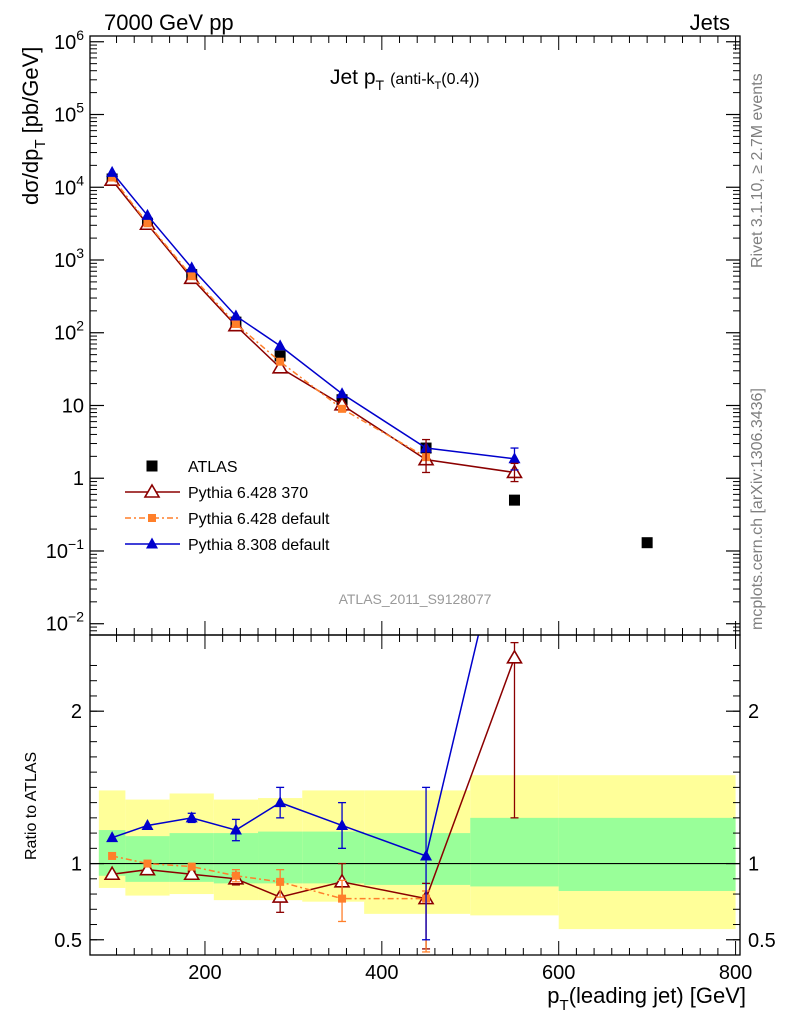  I want to click on main-ytick-label-8: 10⁻², so click(65, 622).